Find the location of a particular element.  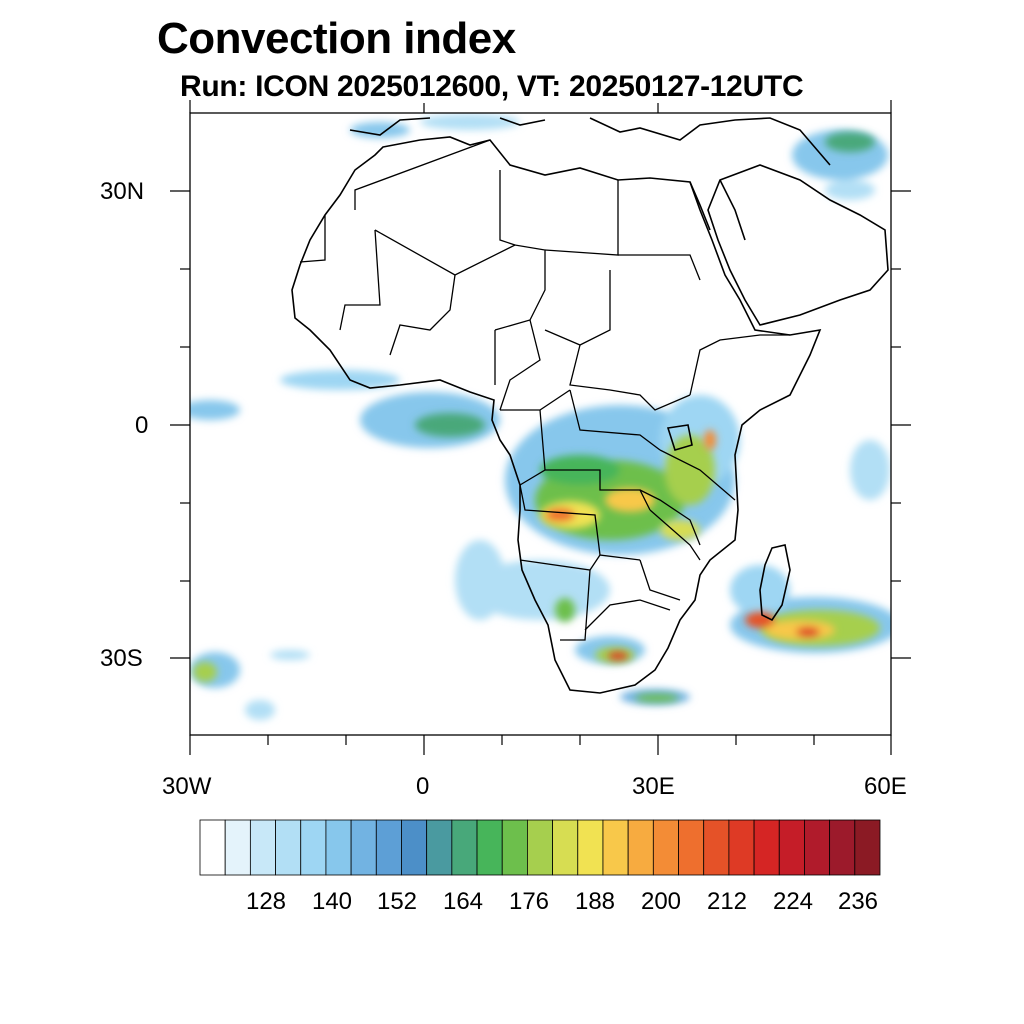

page-title: Convection index is located at coordinates (336, 38).